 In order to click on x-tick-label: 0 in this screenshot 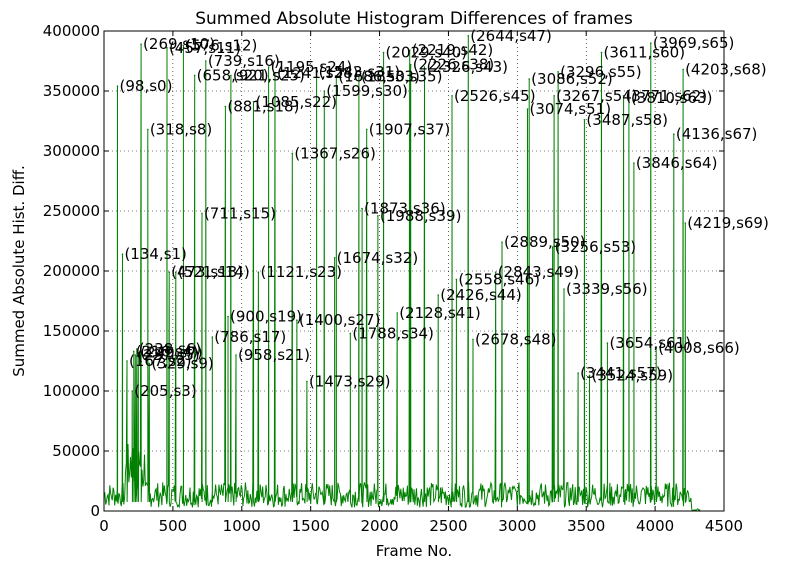, I will do `click(104, 526)`.